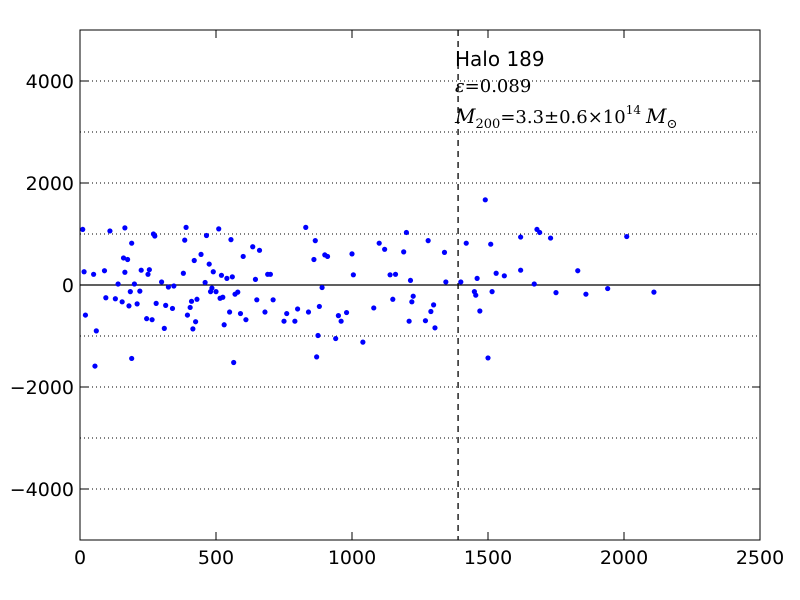 The width and height of the screenshot is (800, 600). What do you see at coordinates (68, 286) in the screenshot?
I see `y-tick-label-0: 0` at bounding box center [68, 286].